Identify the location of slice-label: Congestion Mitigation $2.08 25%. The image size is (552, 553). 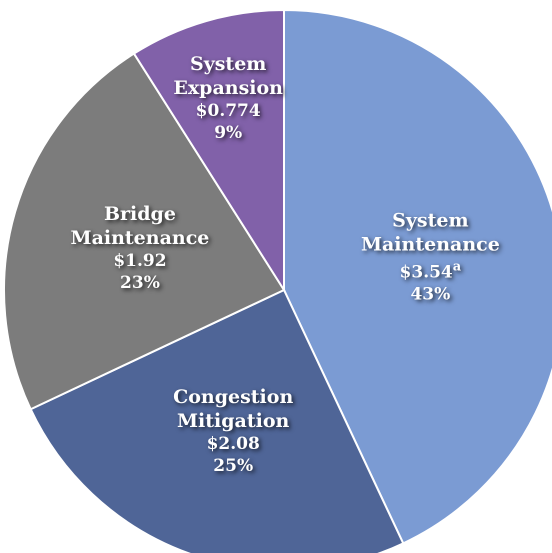
(233, 431).